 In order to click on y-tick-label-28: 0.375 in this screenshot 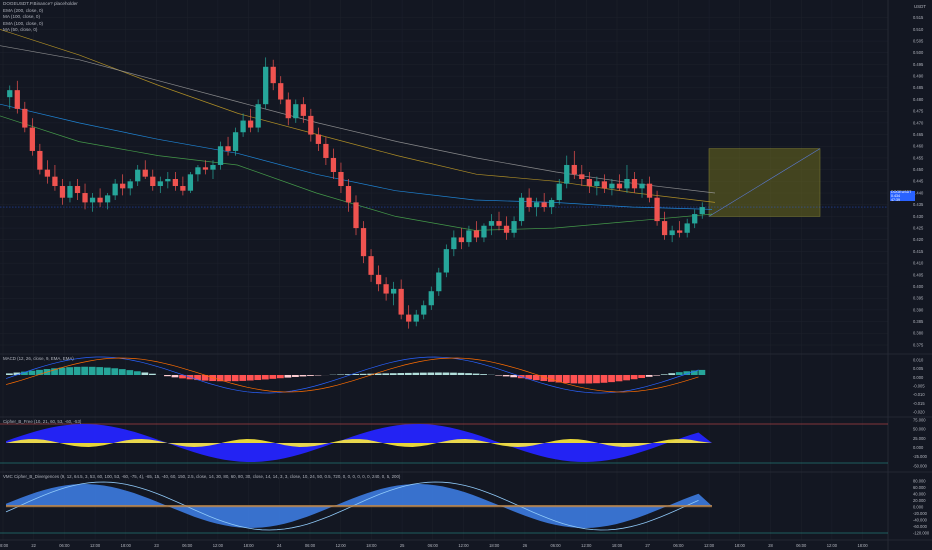, I will do `click(918, 344)`.